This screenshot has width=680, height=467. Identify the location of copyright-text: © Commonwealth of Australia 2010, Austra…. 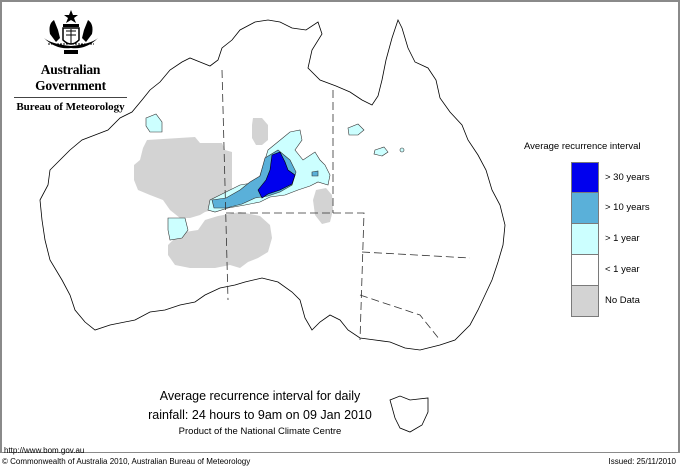
(126, 461).